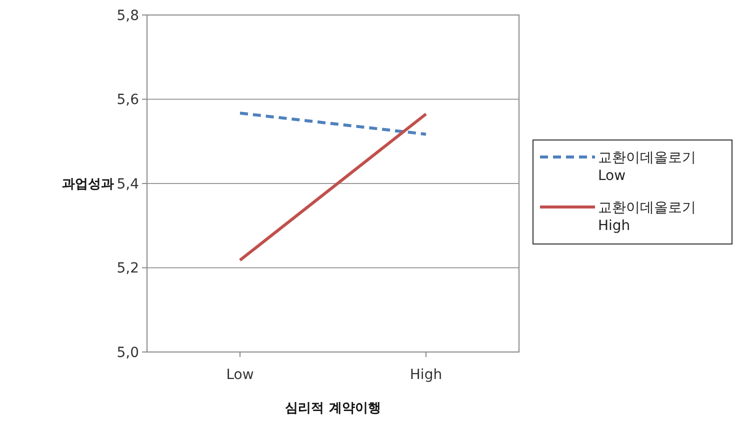 The image size is (735, 424). Describe the element at coordinates (88, 184) in the screenshot. I see `y-axis-title: 과업성과` at that location.